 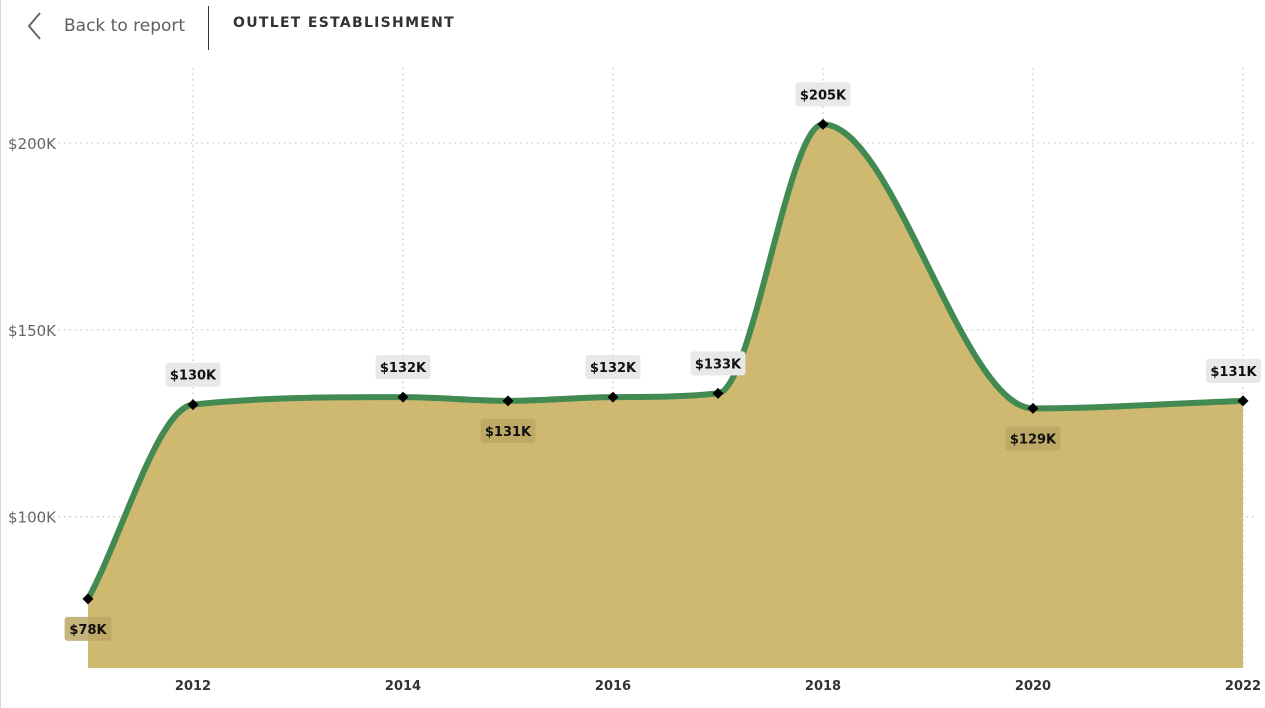 I want to click on data-label: $129K, so click(x=1033, y=439).